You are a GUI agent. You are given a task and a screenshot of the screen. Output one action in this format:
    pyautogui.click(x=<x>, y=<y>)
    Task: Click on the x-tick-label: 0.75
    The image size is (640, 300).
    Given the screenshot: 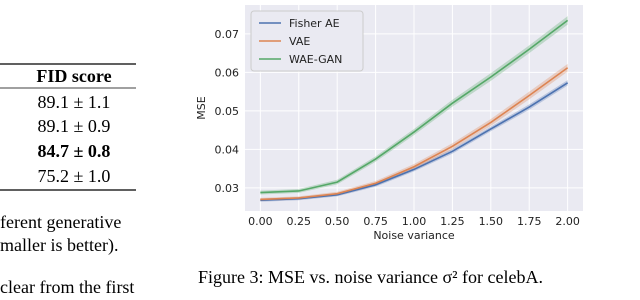 What is the action you would take?
    pyautogui.click(x=375, y=221)
    